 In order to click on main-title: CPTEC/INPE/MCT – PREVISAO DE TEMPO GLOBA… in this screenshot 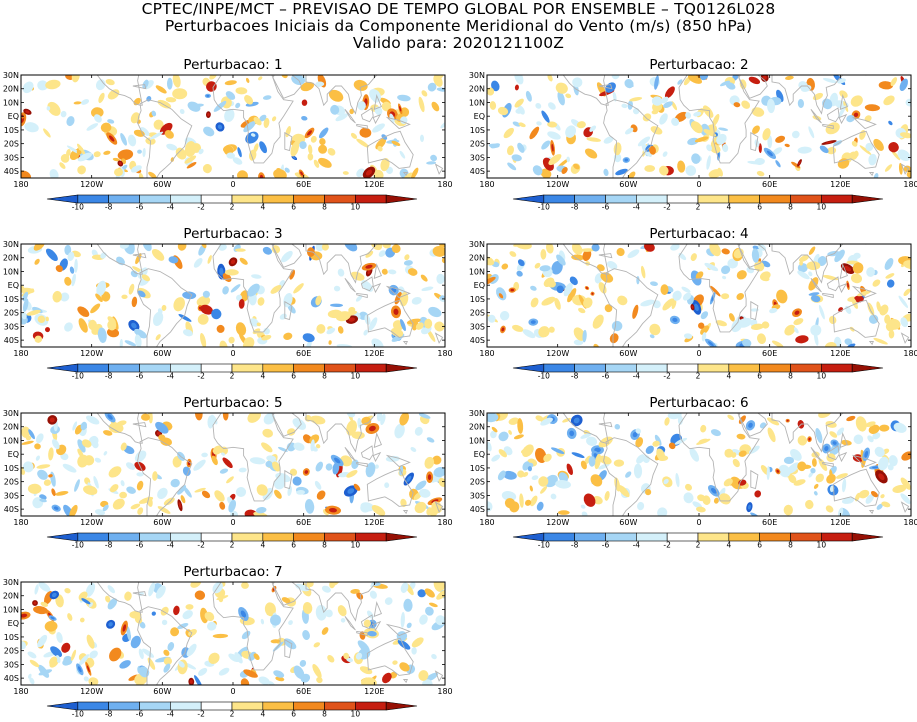, I will do `click(458, 9)`.